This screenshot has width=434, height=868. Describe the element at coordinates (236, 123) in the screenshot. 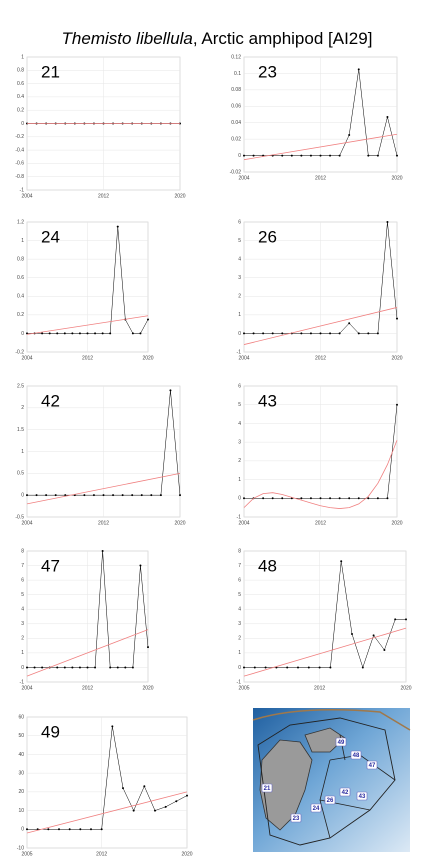

I see `y-tick-label: 0.04` at that location.